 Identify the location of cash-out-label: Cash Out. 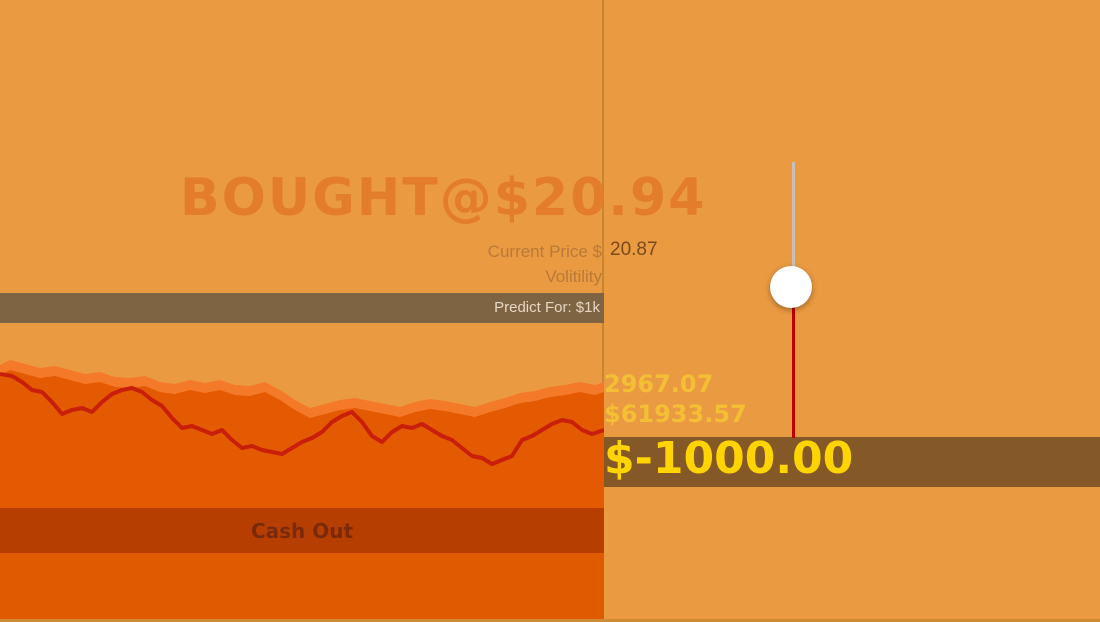
(302, 530).